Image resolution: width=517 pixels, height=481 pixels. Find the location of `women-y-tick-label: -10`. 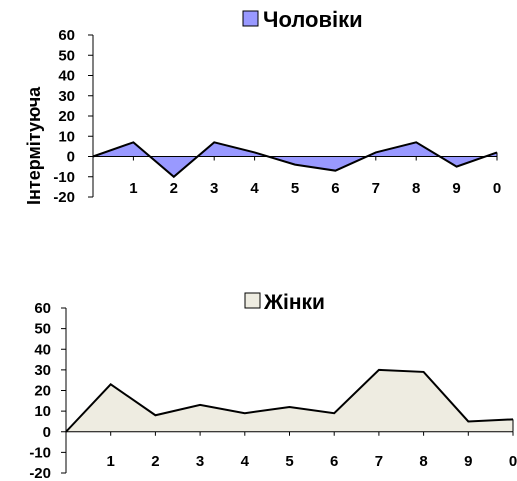

women-y-tick-label: -10 is located at coordinates (40, 452).